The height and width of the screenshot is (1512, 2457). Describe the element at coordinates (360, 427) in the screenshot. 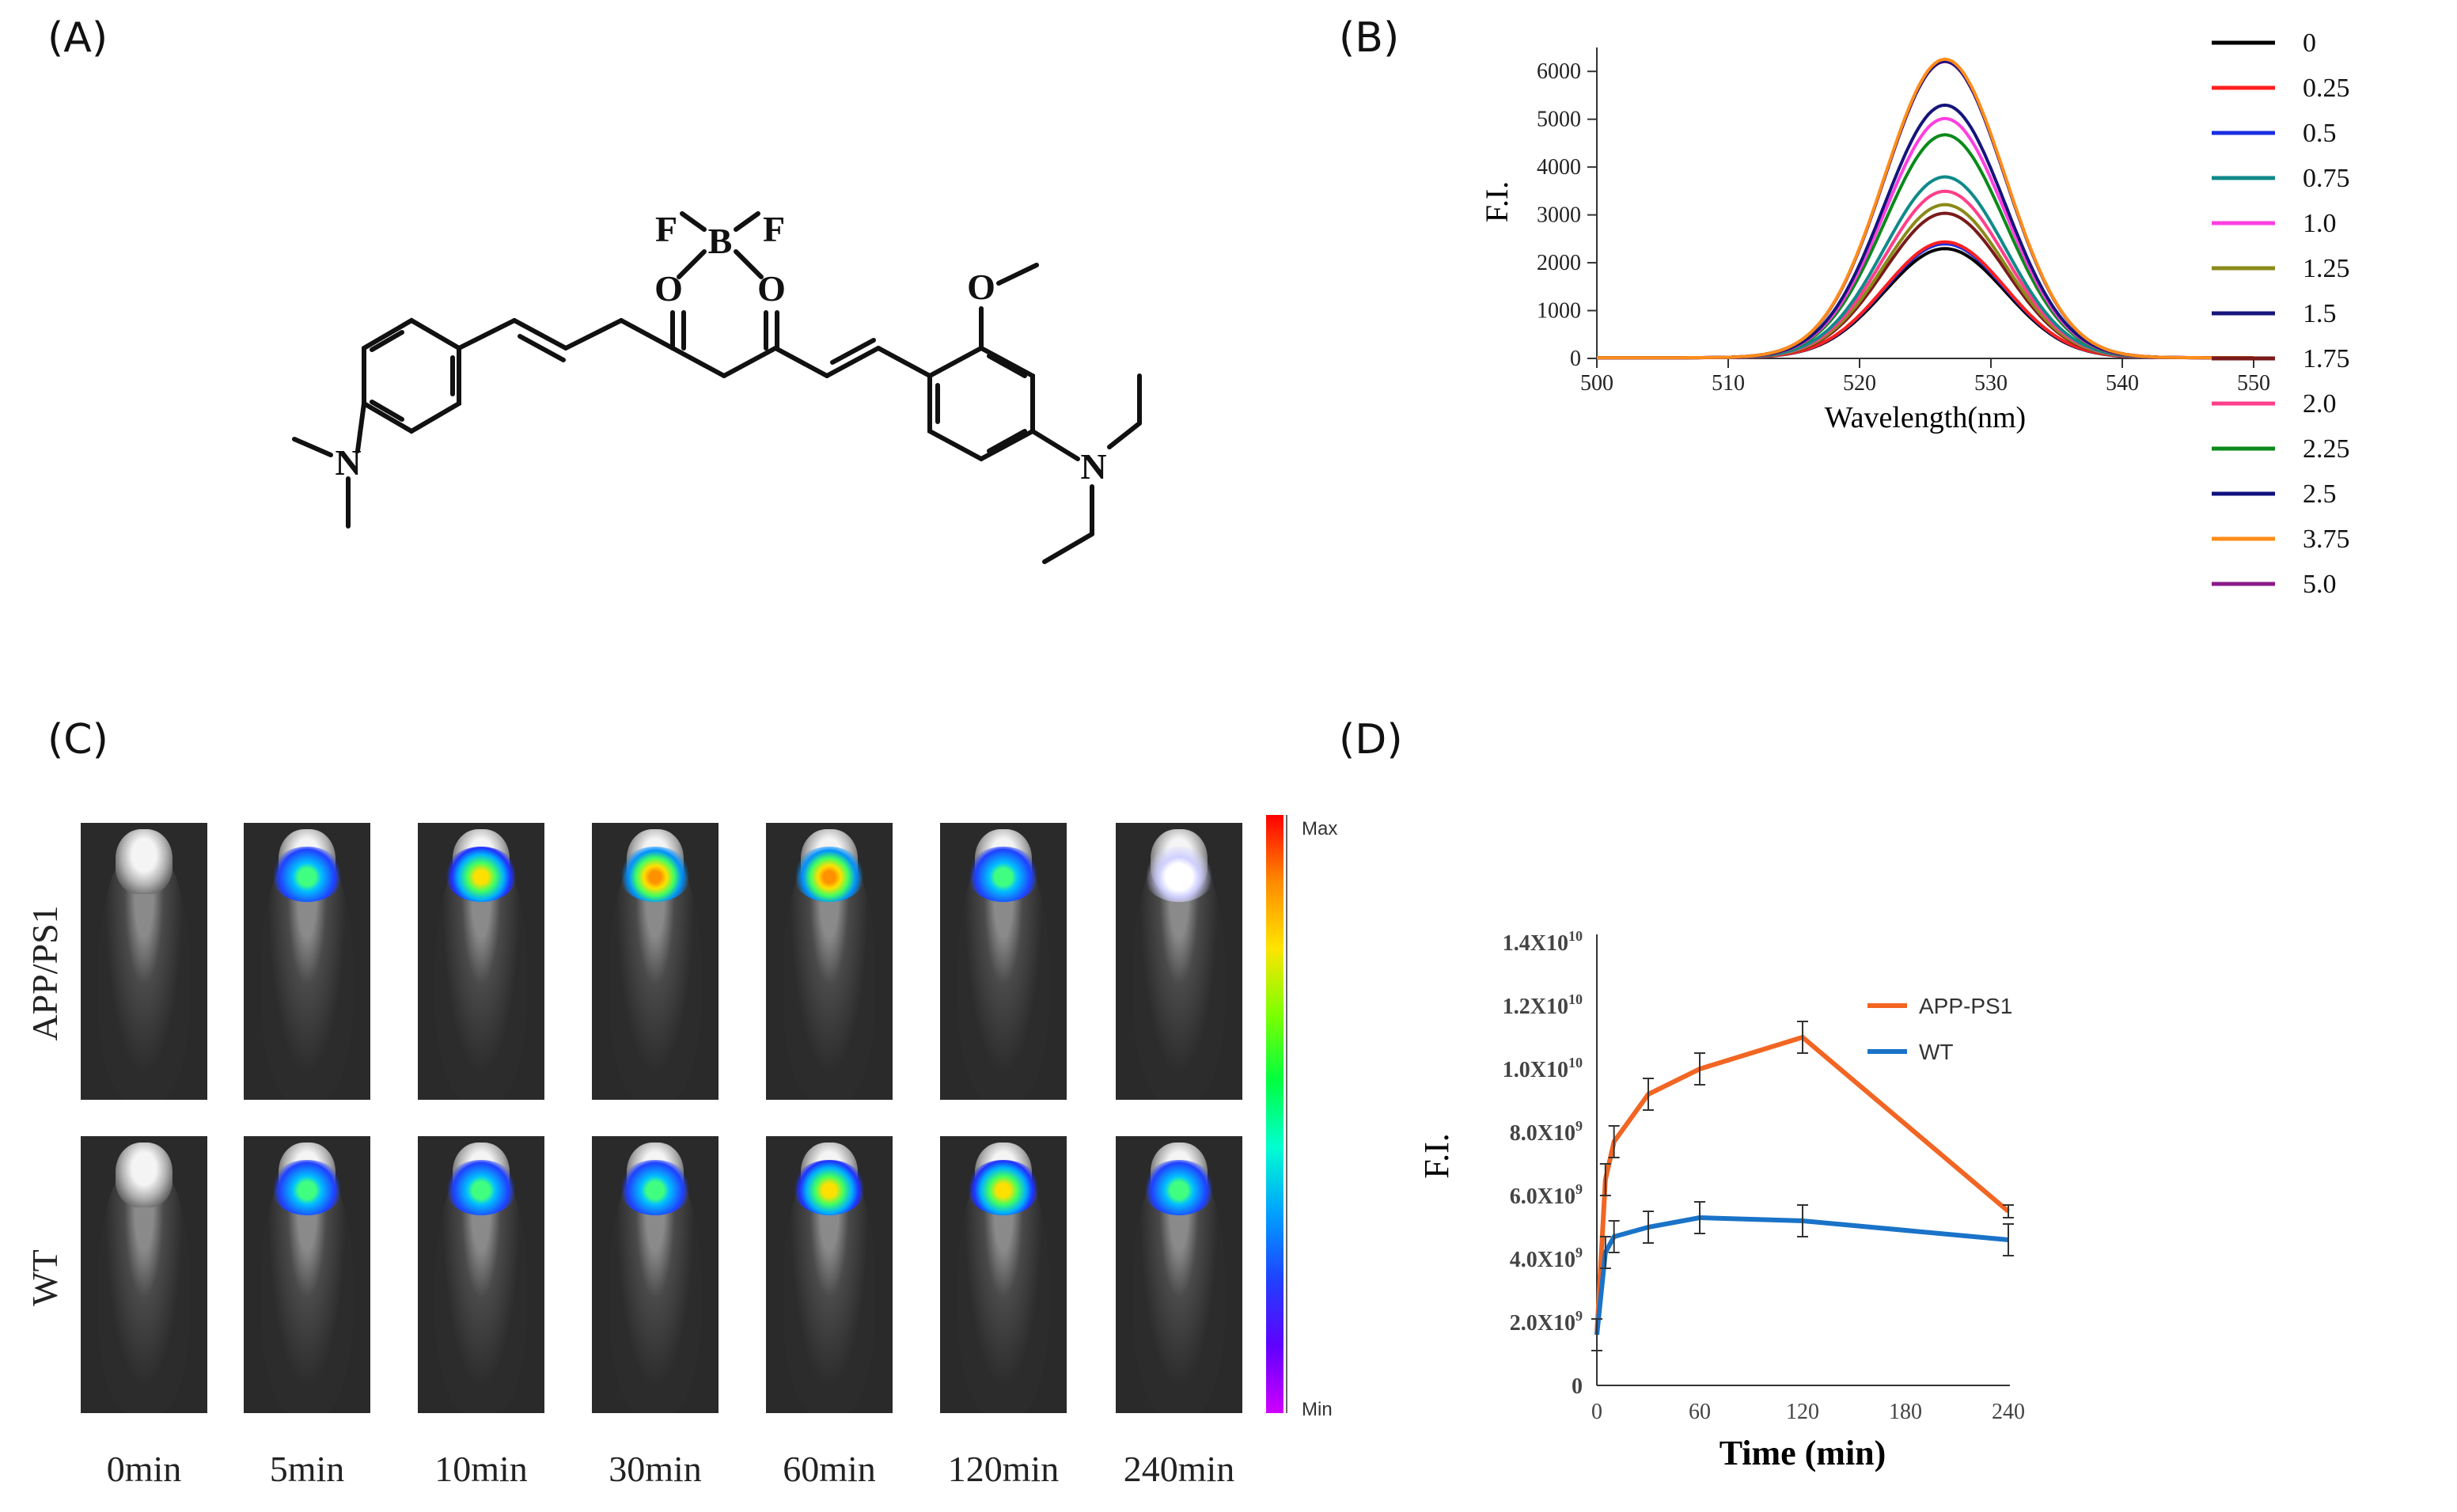

I see `bond-ring-n` at that location.